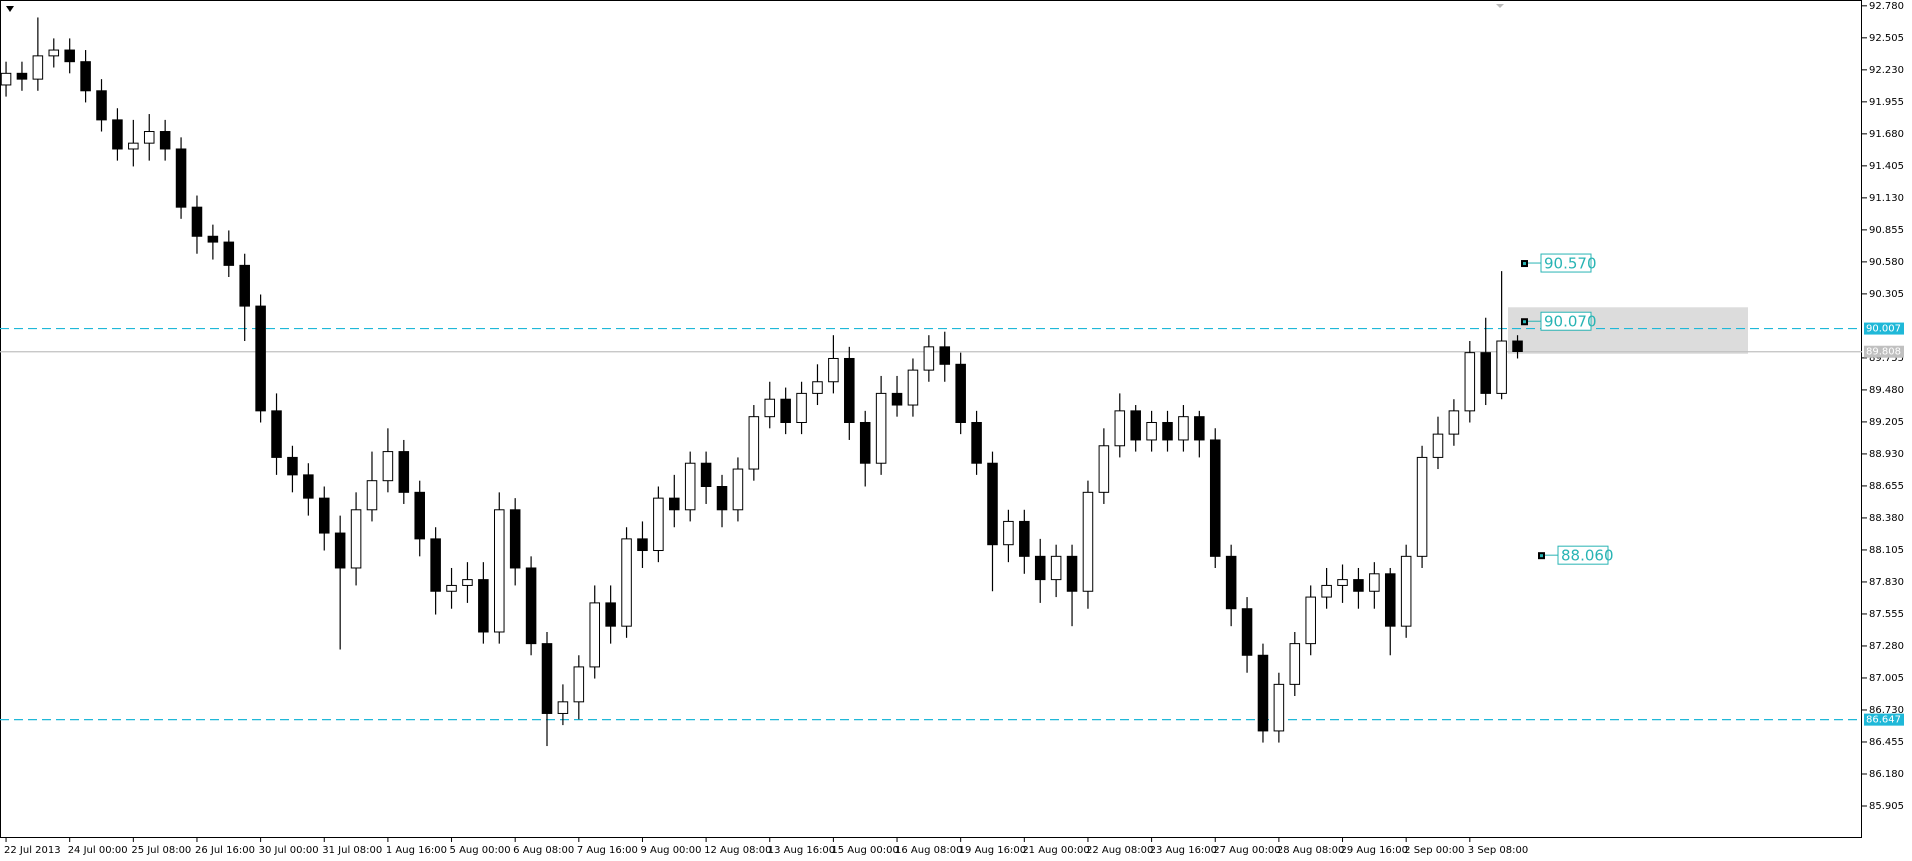 The image size is (1912, 861). What do you see at coordinates (1883, 352) in the screenshot?
I see `h-line-label: 89.808` at bounding box center [1883, 352].